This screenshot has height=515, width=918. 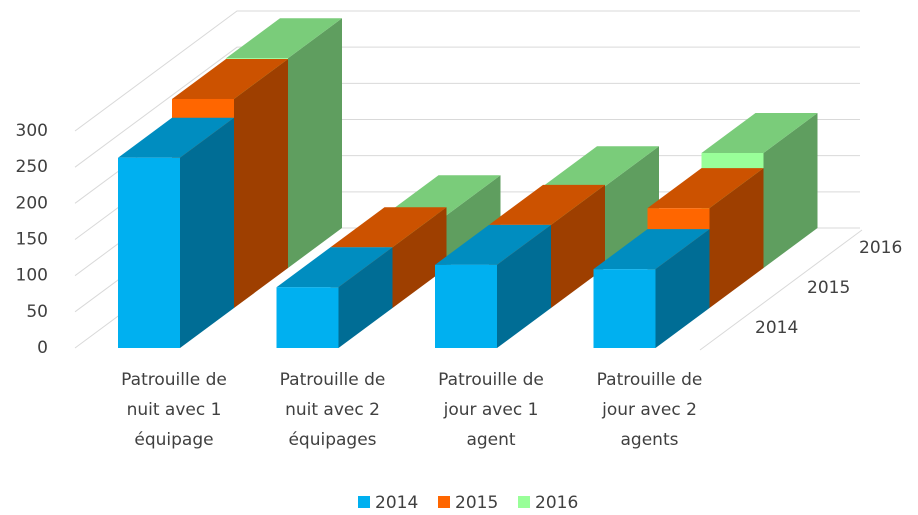 I want to click on legend-label: 2015, so click(x=476, y=503).